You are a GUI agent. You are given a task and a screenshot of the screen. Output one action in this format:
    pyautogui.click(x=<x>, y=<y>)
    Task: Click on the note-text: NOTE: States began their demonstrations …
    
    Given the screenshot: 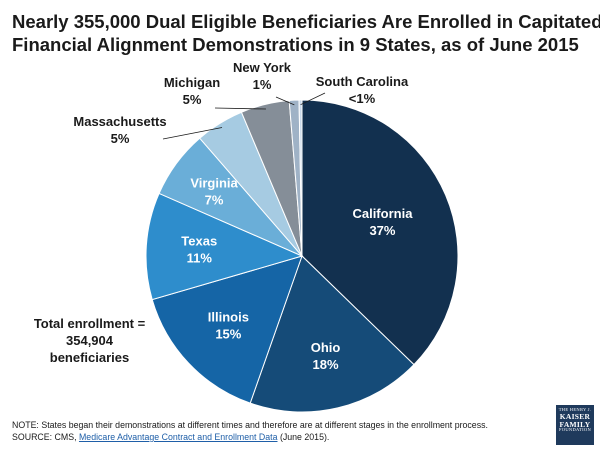 What is the action you would take?
    pyautogui.click(x=250, y=425)
    